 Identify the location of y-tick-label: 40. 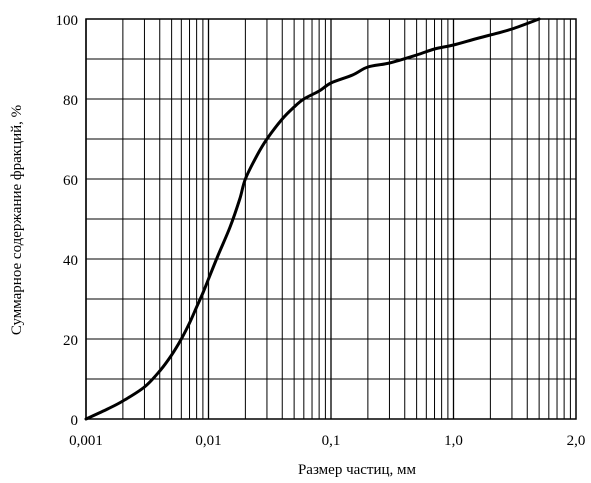
(70, 261).